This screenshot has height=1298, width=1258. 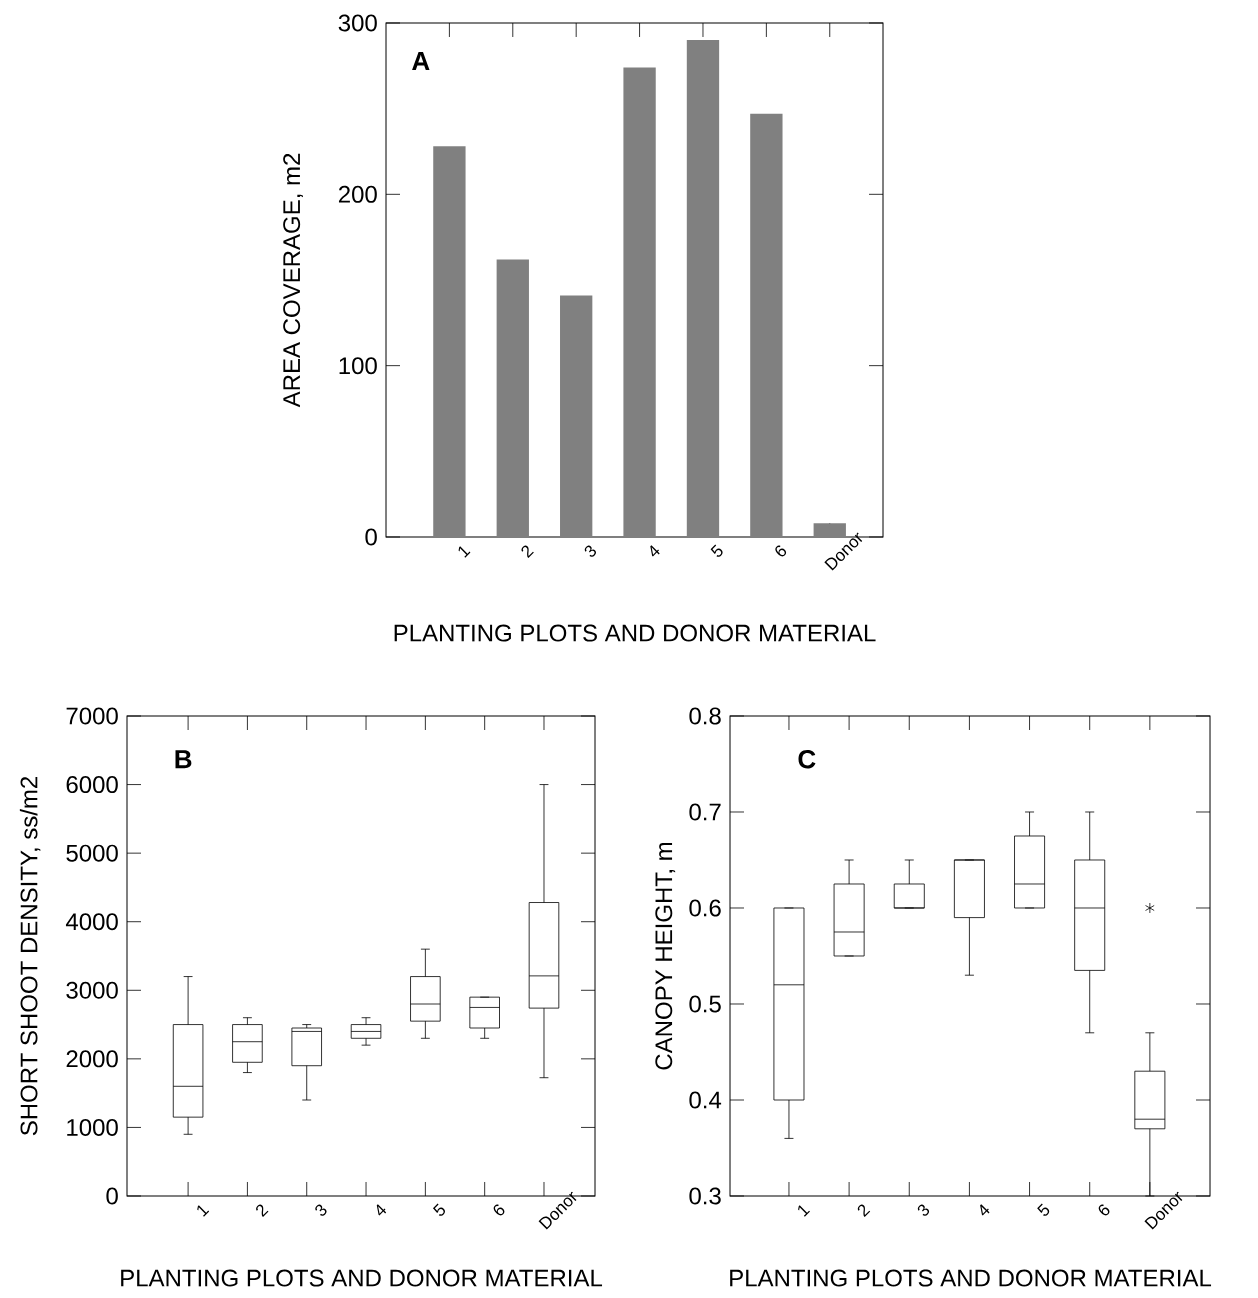 What do you see at coordinates (705, 908) in the screenshot?
I see `y-tick-label: 0.6` at bounding box center [705, 908].